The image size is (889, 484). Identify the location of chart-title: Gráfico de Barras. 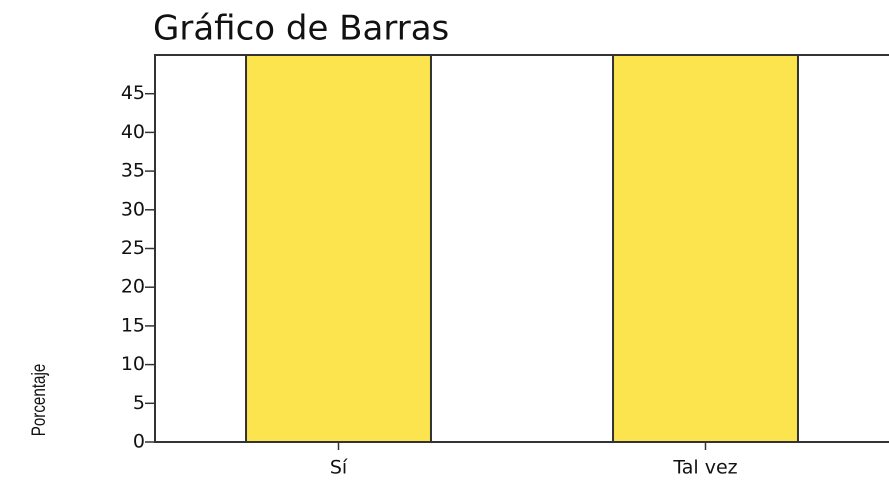
(301, 29).